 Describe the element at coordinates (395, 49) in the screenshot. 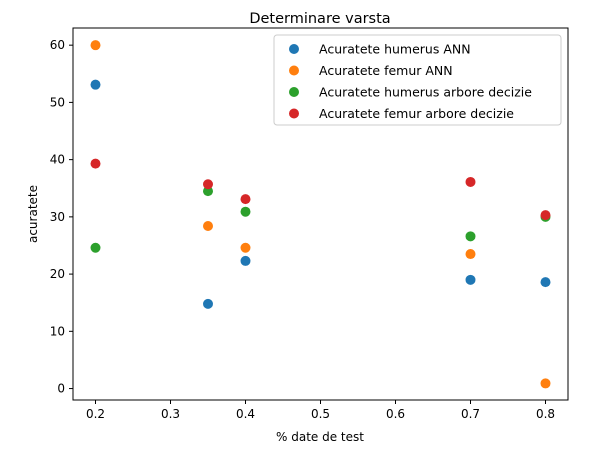

I see `legend-label: Acuratete humerus ANN` at that location.